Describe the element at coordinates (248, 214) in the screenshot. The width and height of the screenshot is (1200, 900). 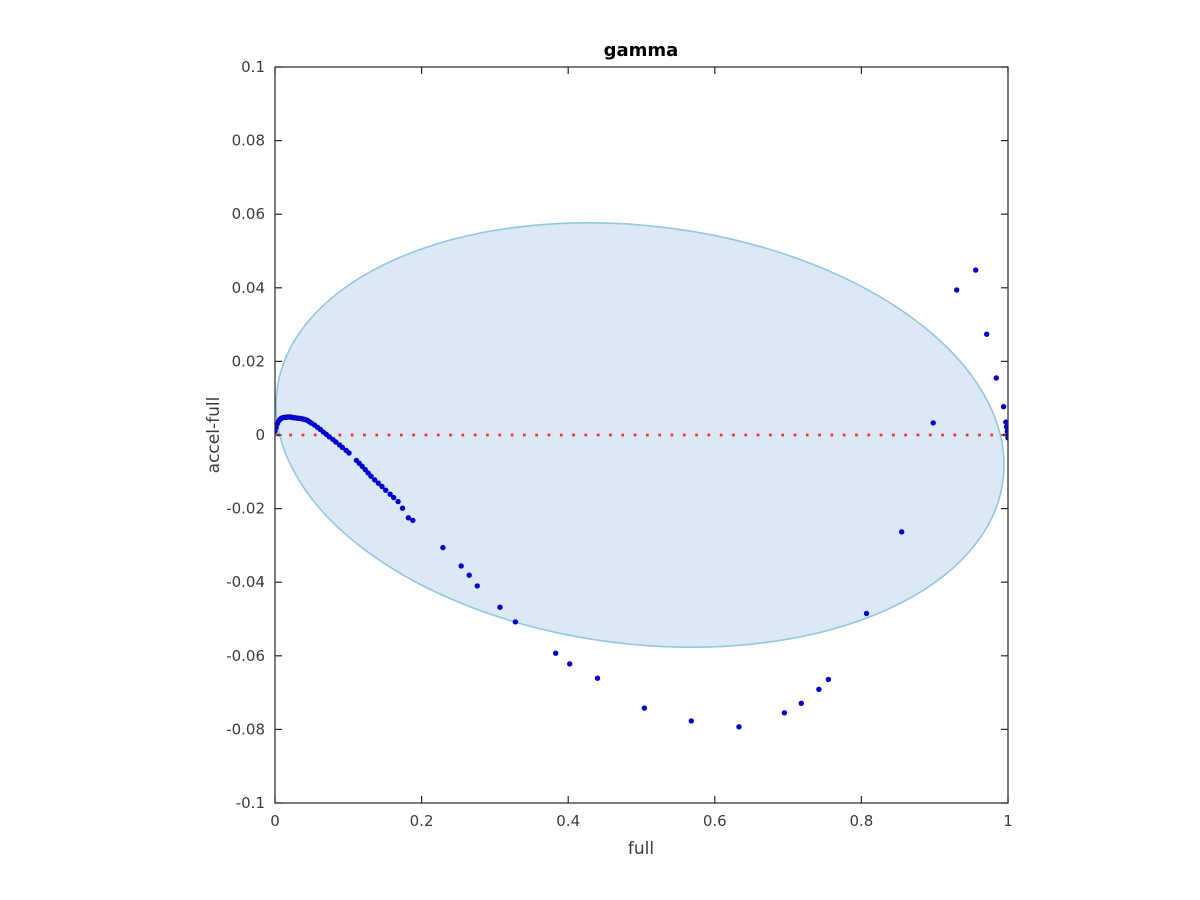
I see `y-tick-label: 0.06` at that location.